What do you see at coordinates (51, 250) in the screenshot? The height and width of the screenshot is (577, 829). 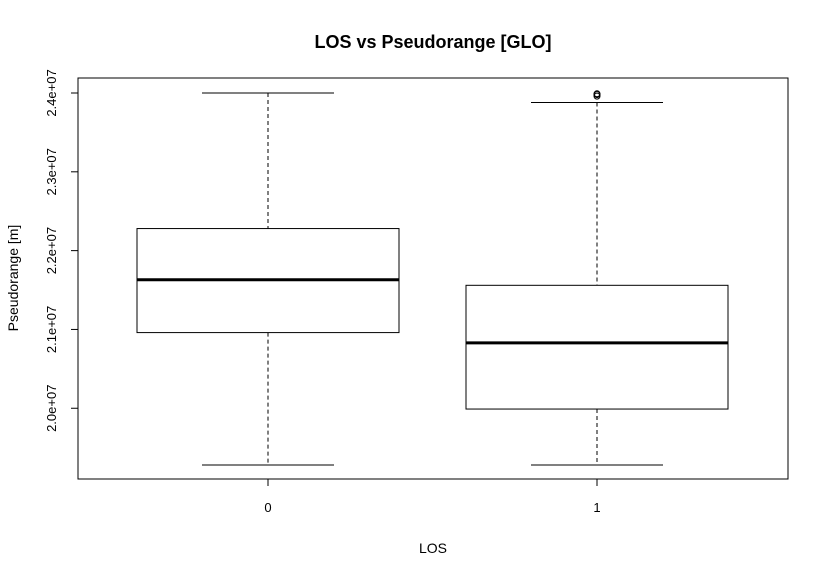 I see `y-tick-label-2: 2.2e+07` at bounding box center [51, 250].